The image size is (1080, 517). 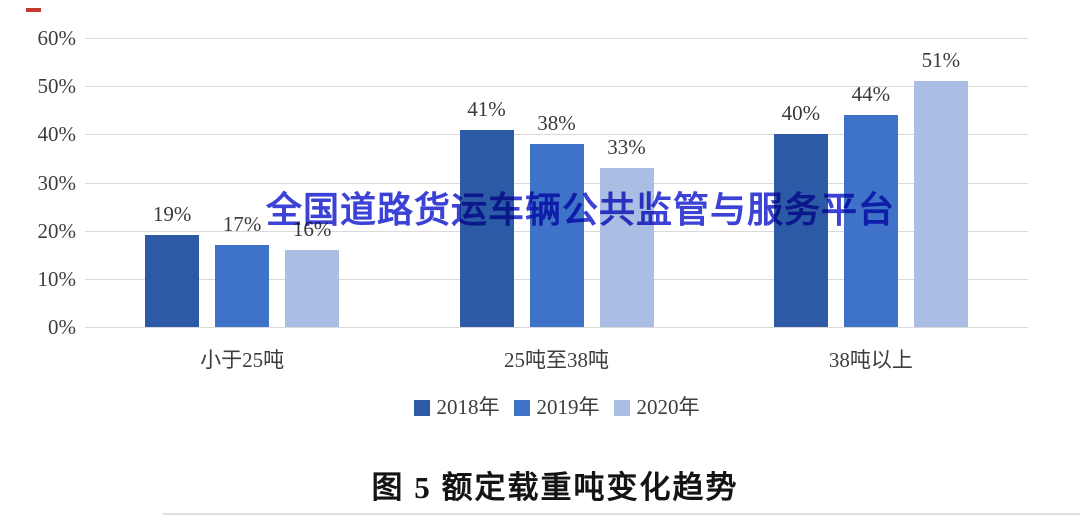 I want to click on y-axis-tick-label: 40%, so click(x=57, y=134).